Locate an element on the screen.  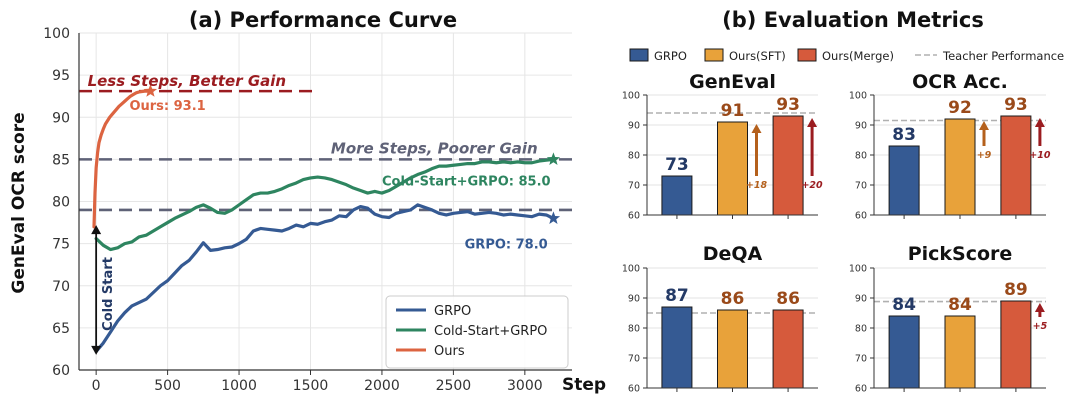
less-steps-annotation: Less Steps, Better Gain is located at coordinates (187, 81).